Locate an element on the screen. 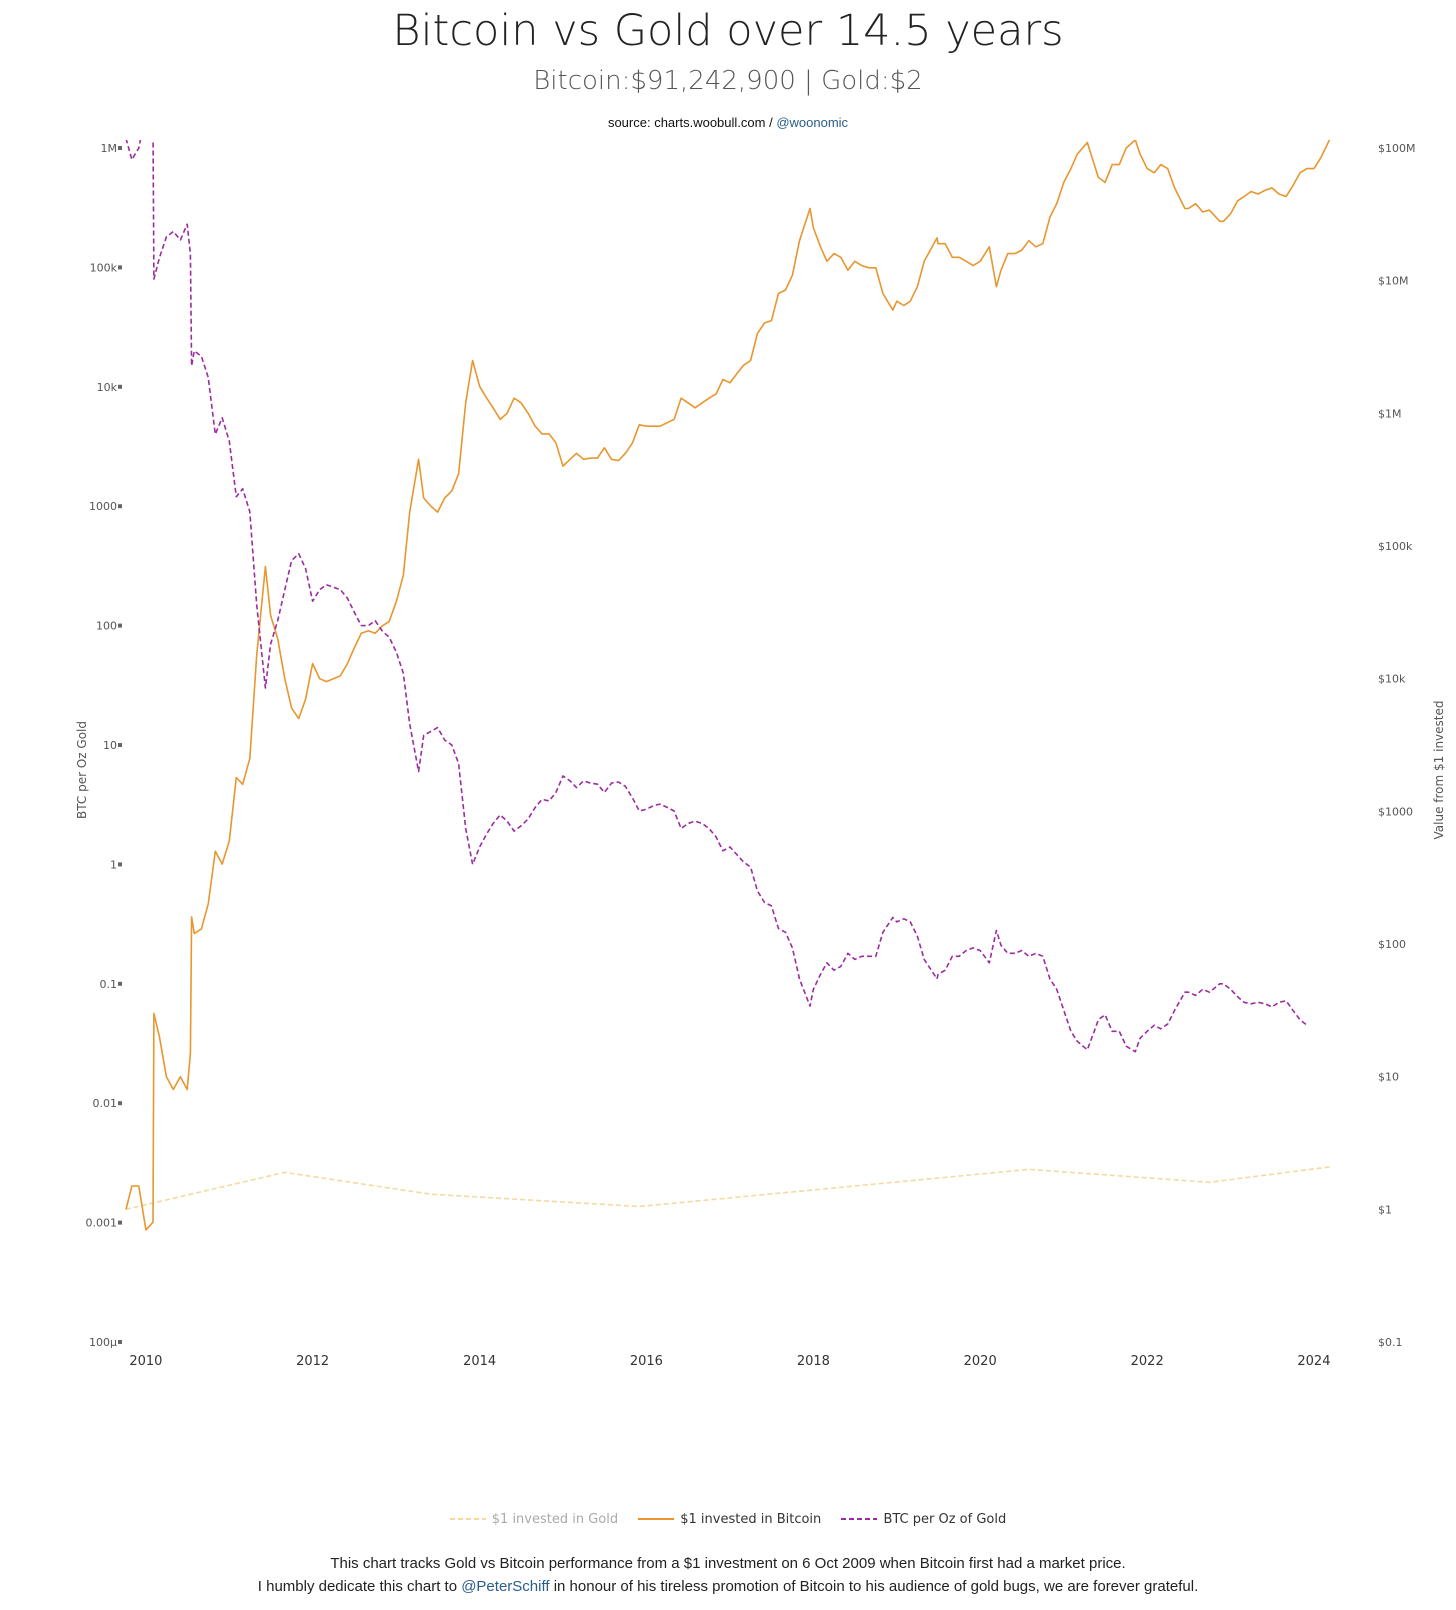  x-tick-label: 2010 is located at coordinates (145, 1361).